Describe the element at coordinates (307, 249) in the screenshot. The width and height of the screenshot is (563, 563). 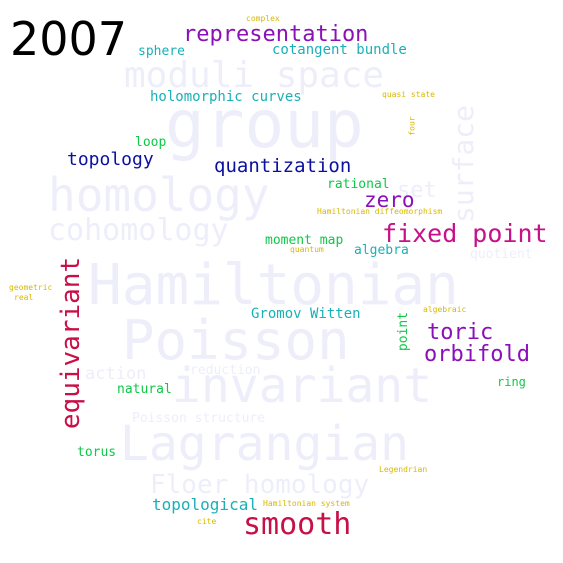
I see `word-quantum: quantum` at that location.